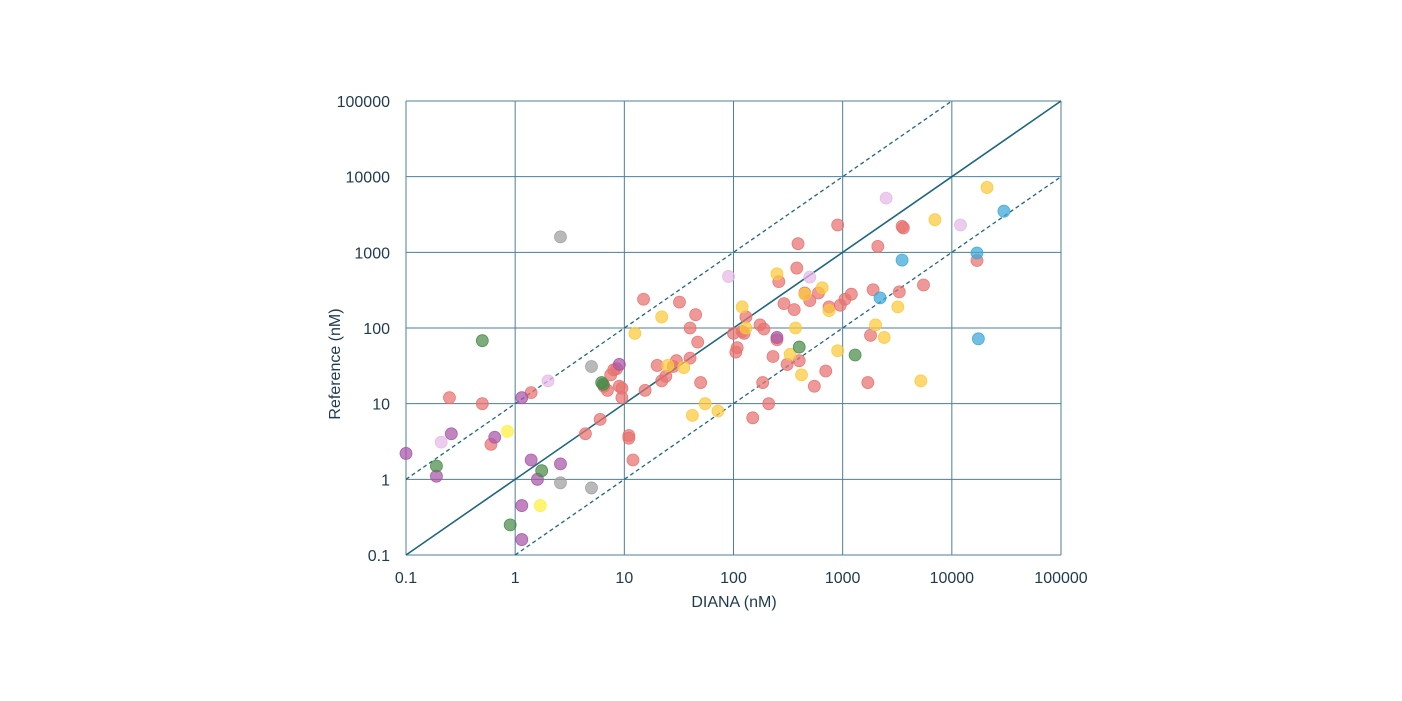 This screenshot has width=1402, height=701. Describe the element at coordinates (376, 329) in the screenshot. I see `y-tick-label: 100` at that location.